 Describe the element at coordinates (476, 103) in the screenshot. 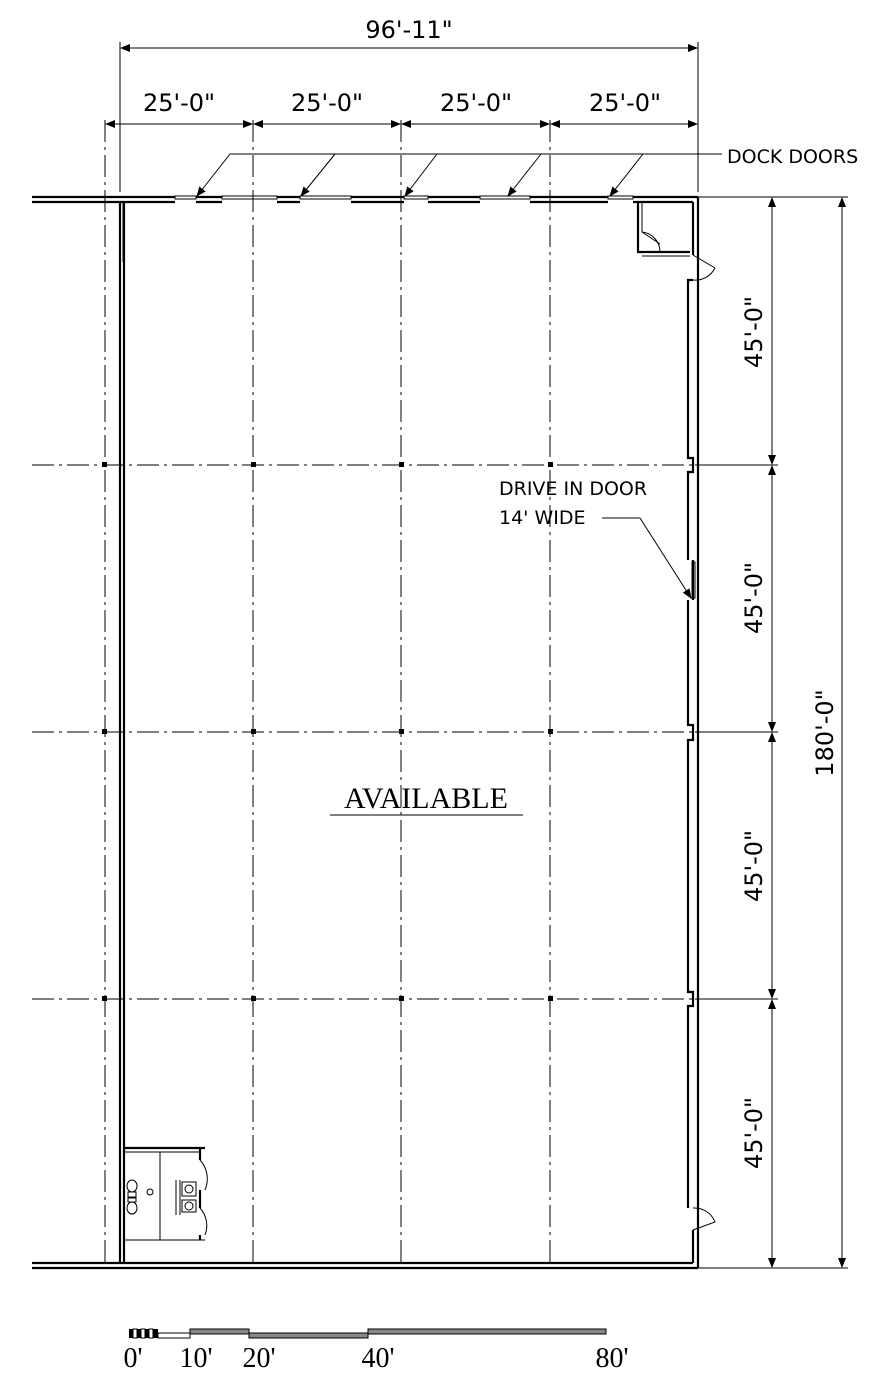

I see `bay-width-label-3: 25'-0"` at that location.